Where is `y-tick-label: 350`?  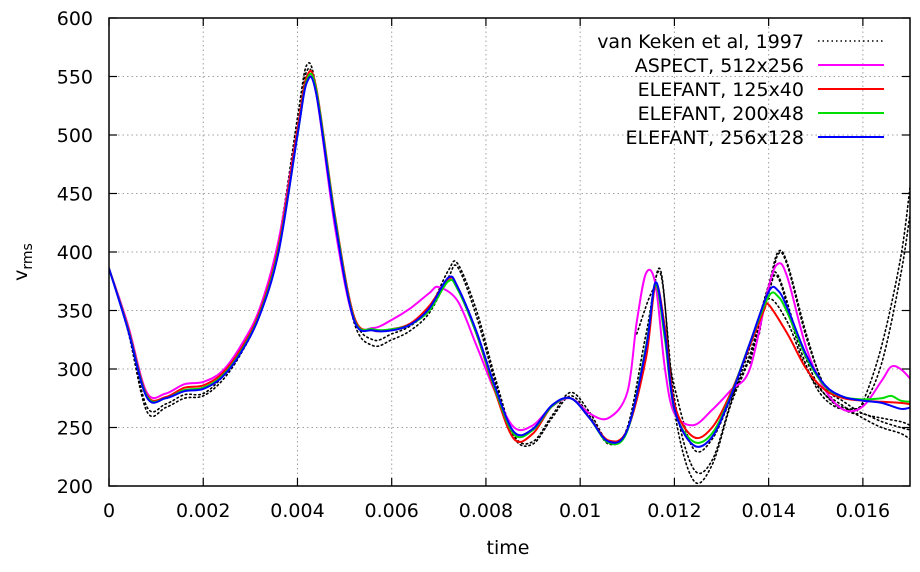
y-tick-label: 350 is located at coordinates (75, 312).